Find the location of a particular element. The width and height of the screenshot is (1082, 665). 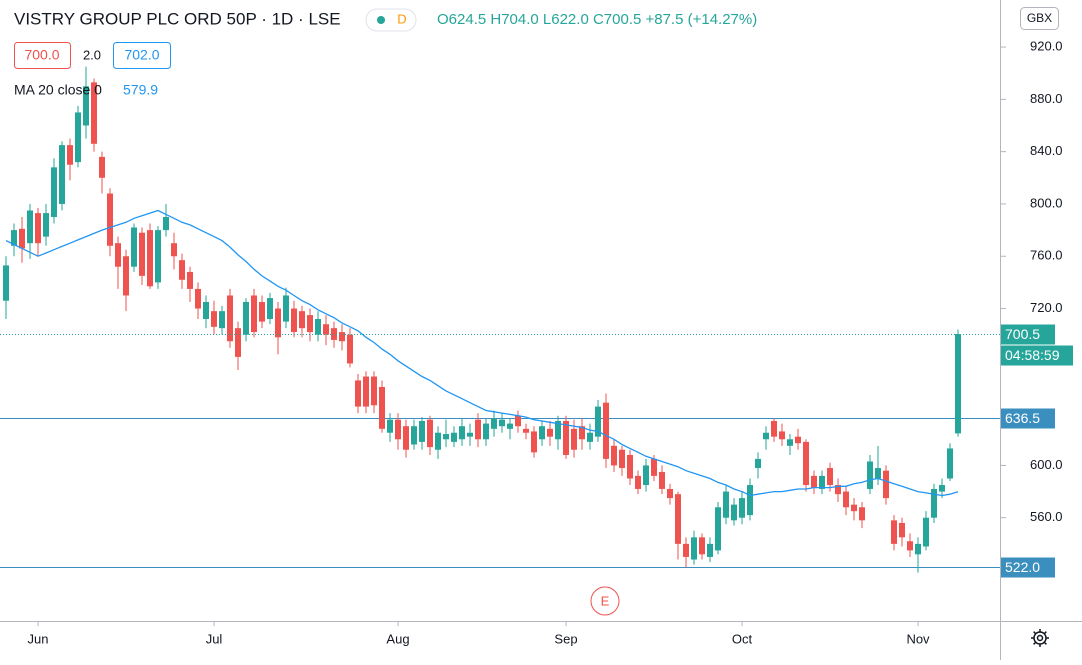

x-tick-label: Sep is located at coordinates (565, 638).